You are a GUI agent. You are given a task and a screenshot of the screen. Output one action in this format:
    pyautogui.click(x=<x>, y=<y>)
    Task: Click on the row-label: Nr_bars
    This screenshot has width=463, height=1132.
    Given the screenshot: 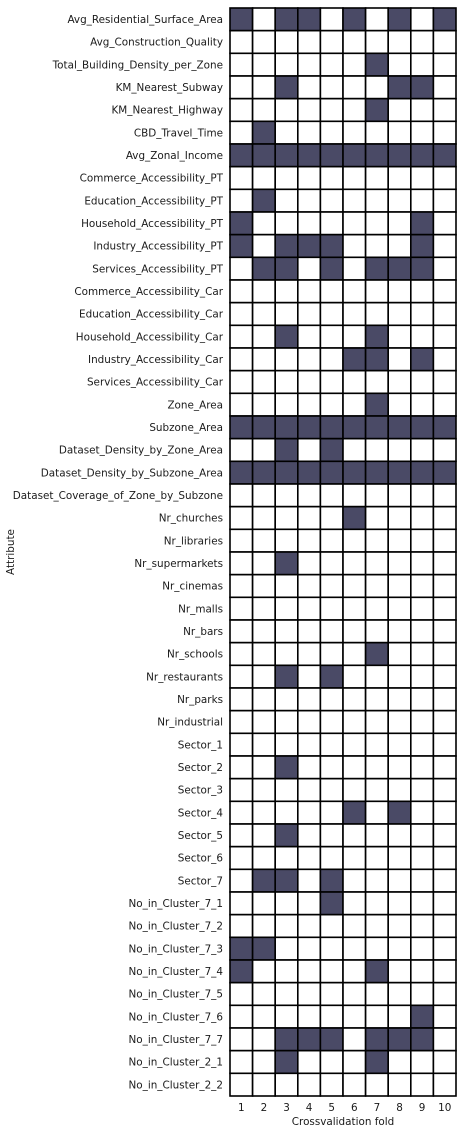 What is the action you would take?
    pyautogui.click(x=203, y=632)
    